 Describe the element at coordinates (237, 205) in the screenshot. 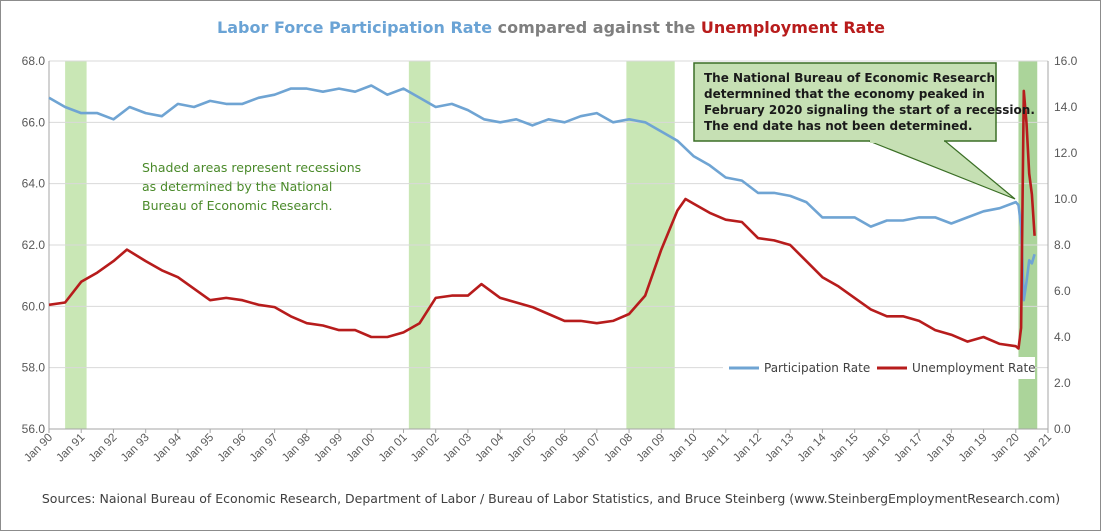

I see `note-line: Bureau of Economic Research.` at that location.